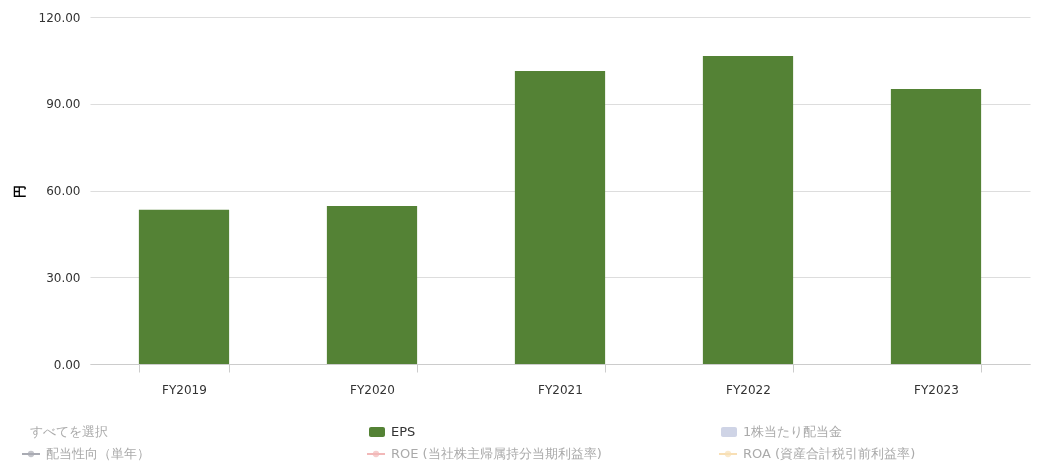 The image size is (1052, 468). I want to click on y-tick-label: 0.00, so click(67, 364).